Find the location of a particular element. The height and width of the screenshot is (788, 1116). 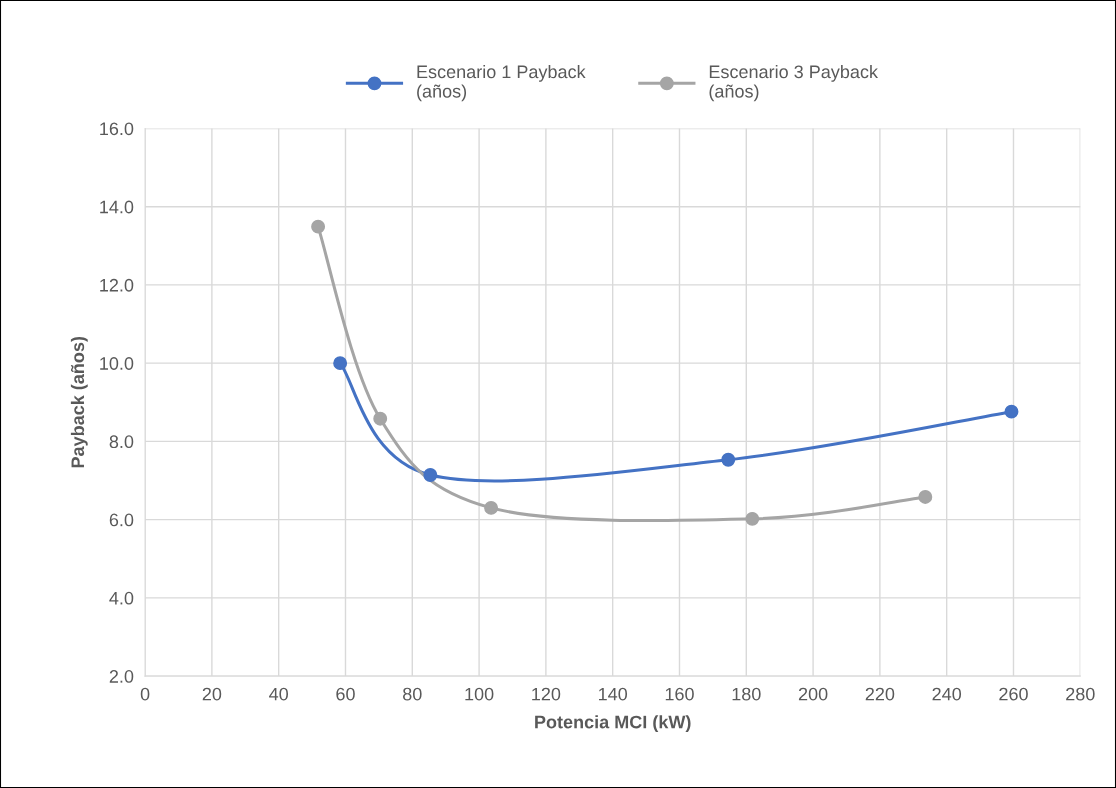

x-tick-label: 180 is located at coordinates (746, 694).